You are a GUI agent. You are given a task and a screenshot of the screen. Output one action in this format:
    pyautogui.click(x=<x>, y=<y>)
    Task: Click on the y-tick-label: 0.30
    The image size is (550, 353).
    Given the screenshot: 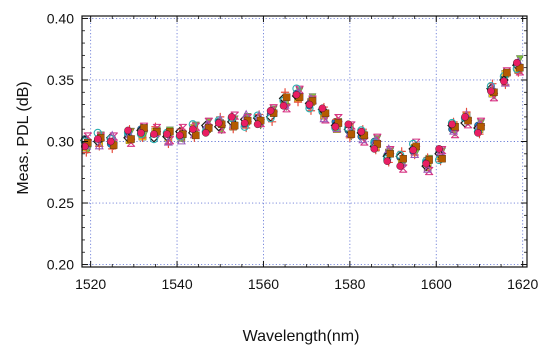 What is the action you would take?
    pyautogui.click(x=60, y=142)
    